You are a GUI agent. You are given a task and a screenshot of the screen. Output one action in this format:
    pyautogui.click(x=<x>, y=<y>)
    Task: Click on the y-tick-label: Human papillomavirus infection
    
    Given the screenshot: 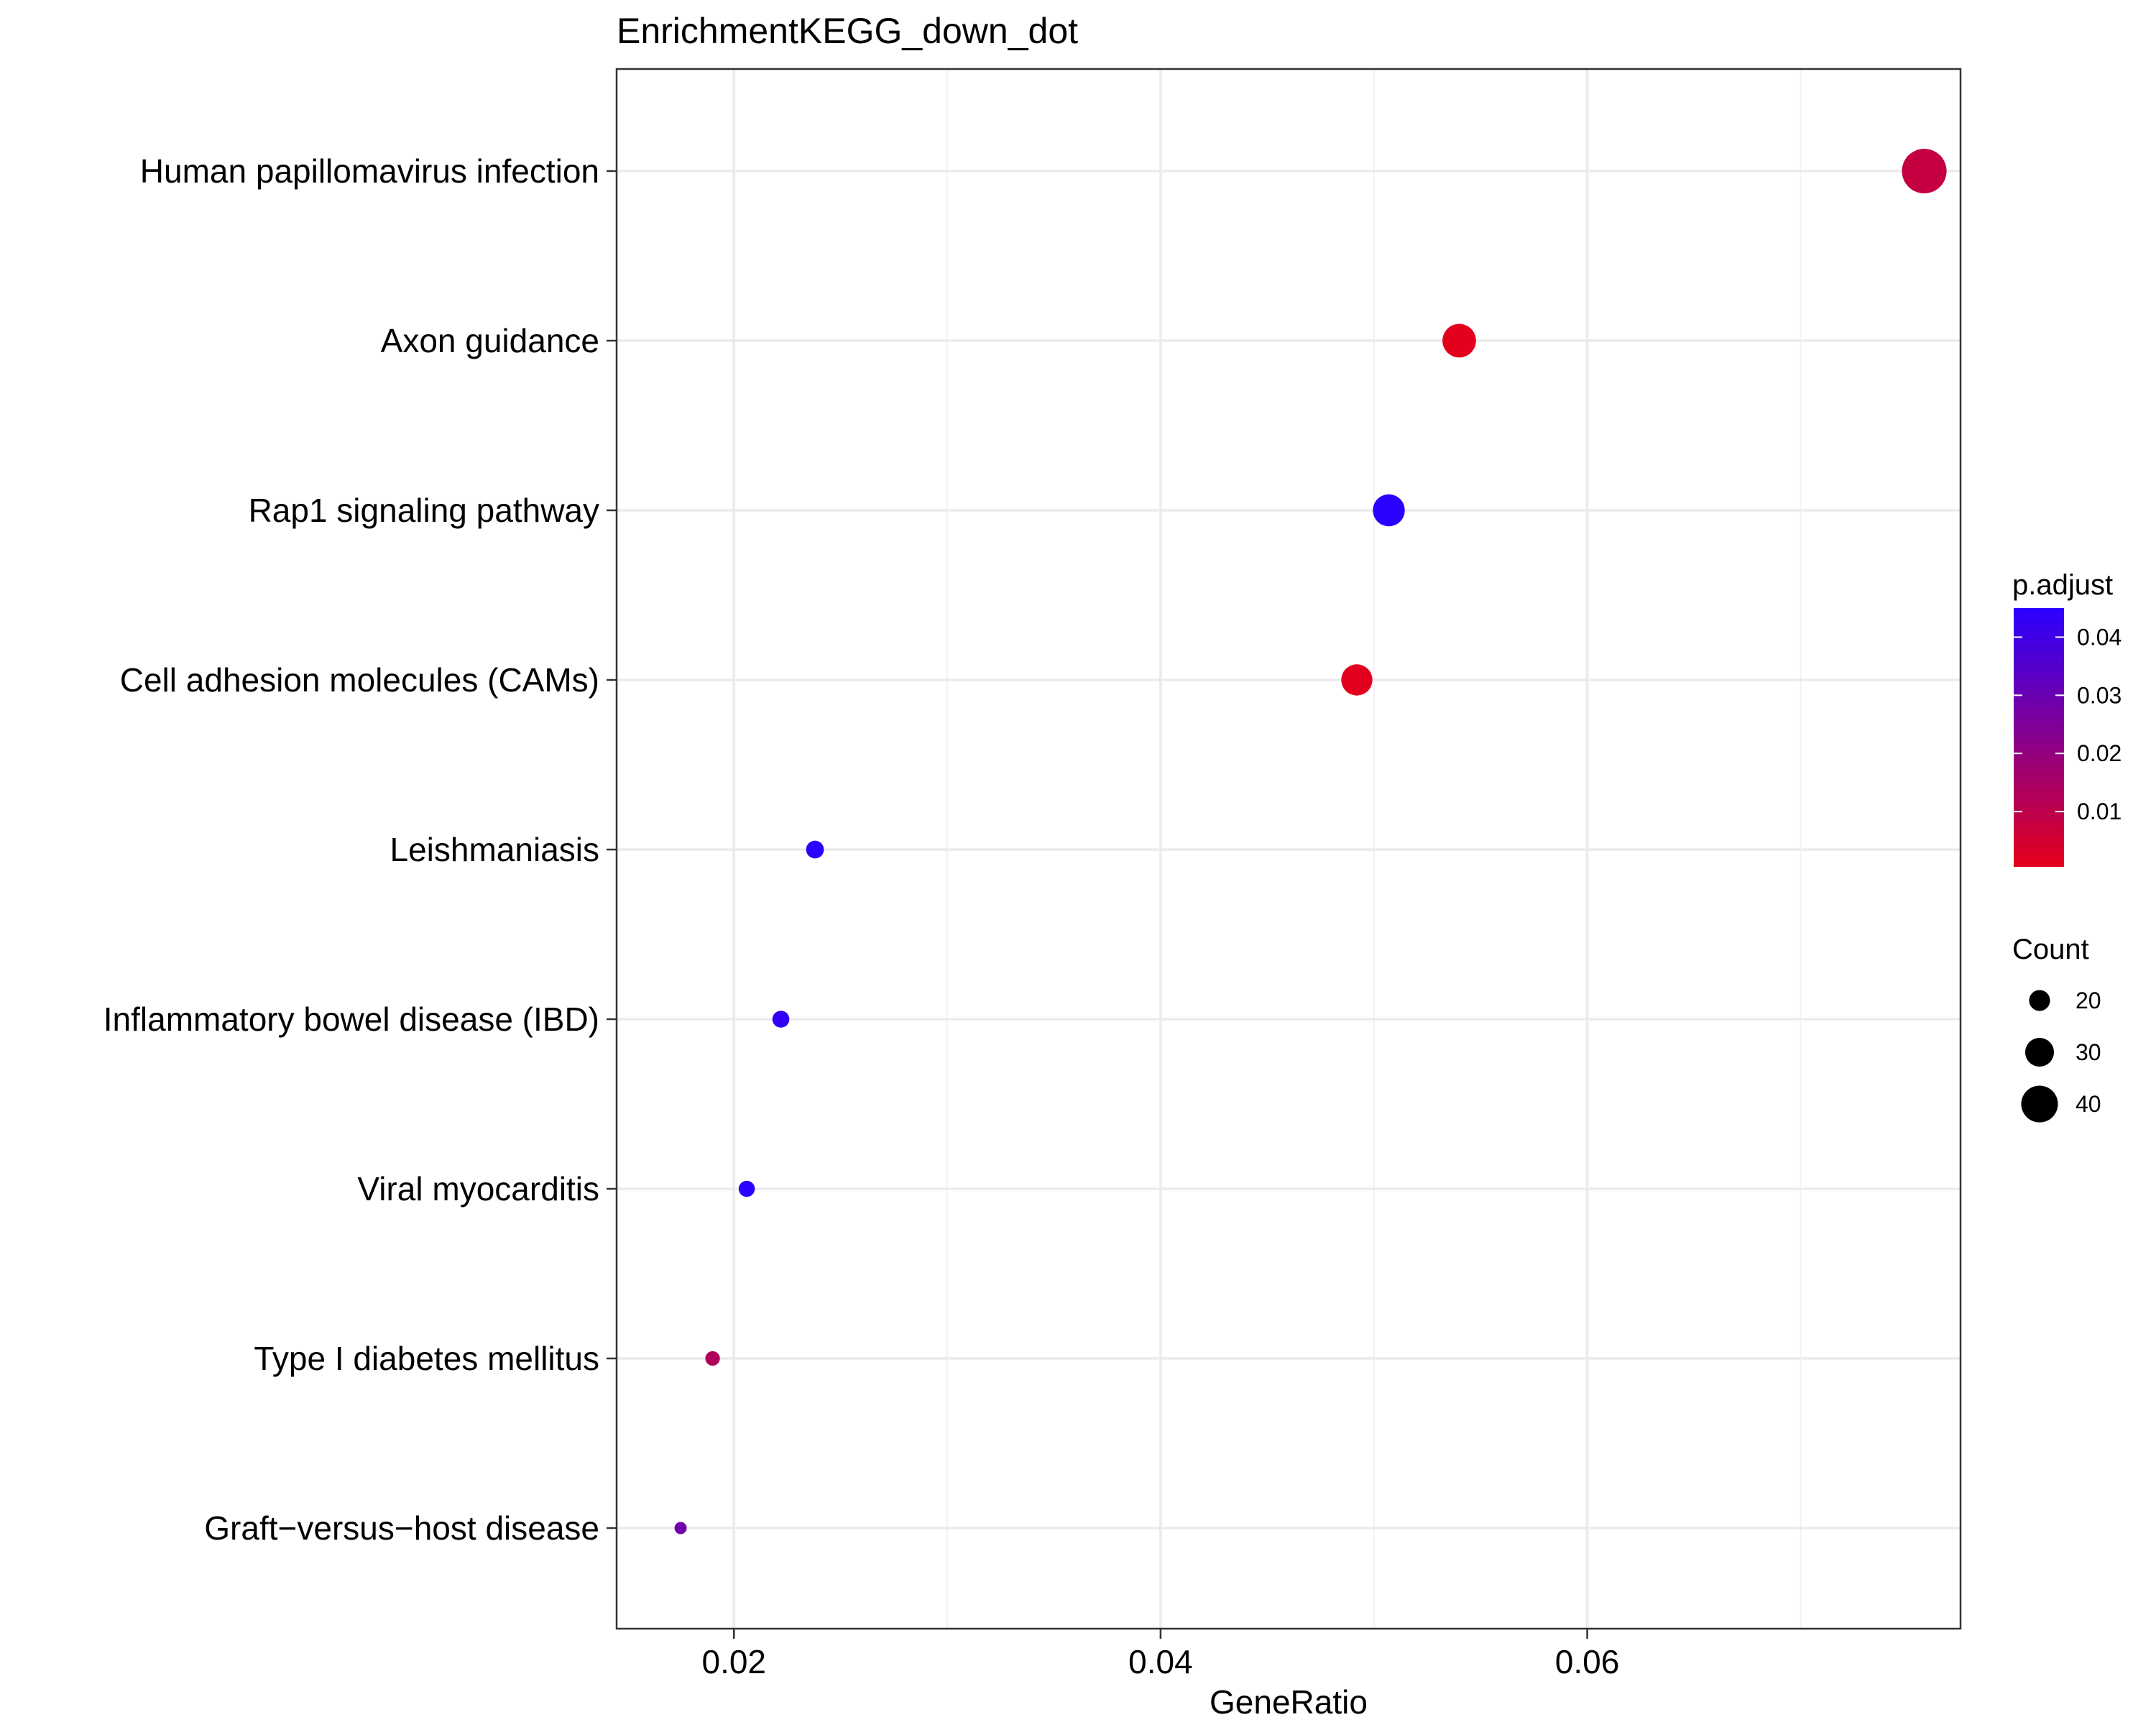 What is the action you would take?
    pyautogui.click(x=369, y=171)
    